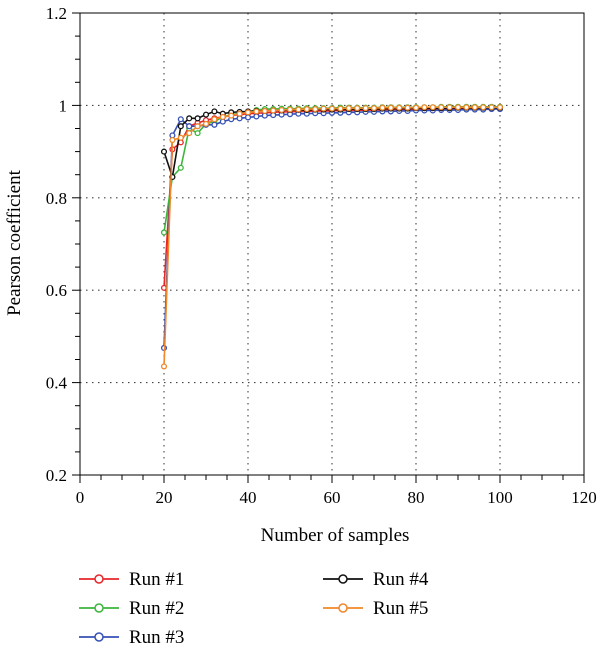 Image resolution: width=600 pixels, height=658 pixels. I want to click on legend-item: Run #5, so click(375, 608).